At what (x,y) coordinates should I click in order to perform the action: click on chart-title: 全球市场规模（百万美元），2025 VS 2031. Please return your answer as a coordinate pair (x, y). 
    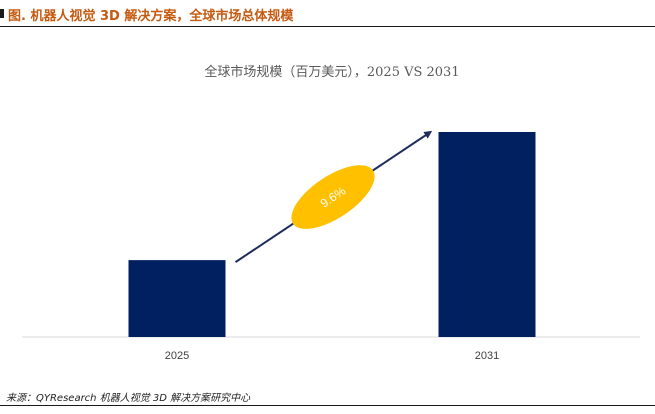
    Looking at the image, I should click on (331, 72).